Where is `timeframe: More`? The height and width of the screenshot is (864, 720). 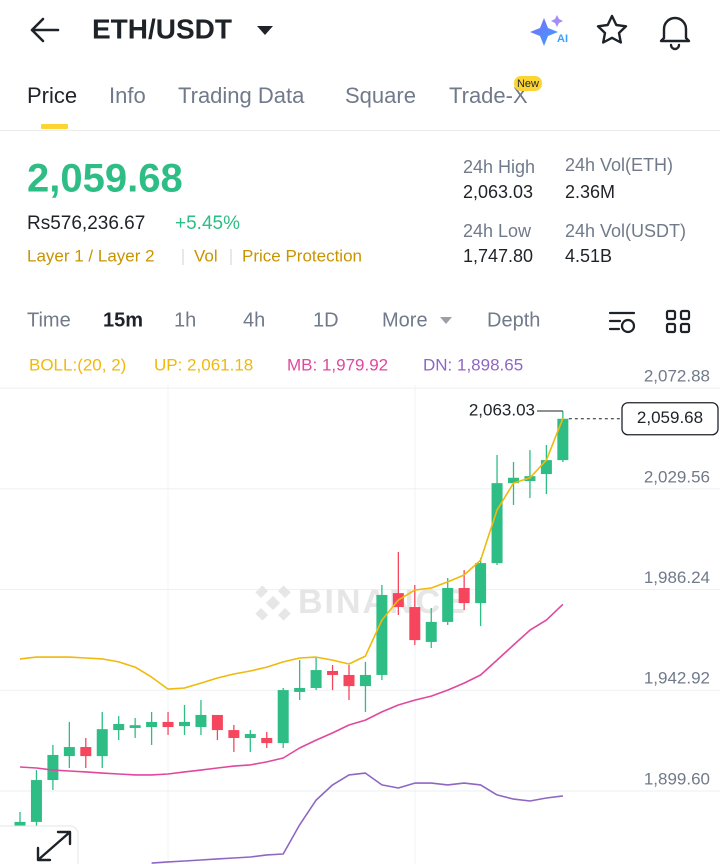 timeframe: More is located at coordinates (405, 320).